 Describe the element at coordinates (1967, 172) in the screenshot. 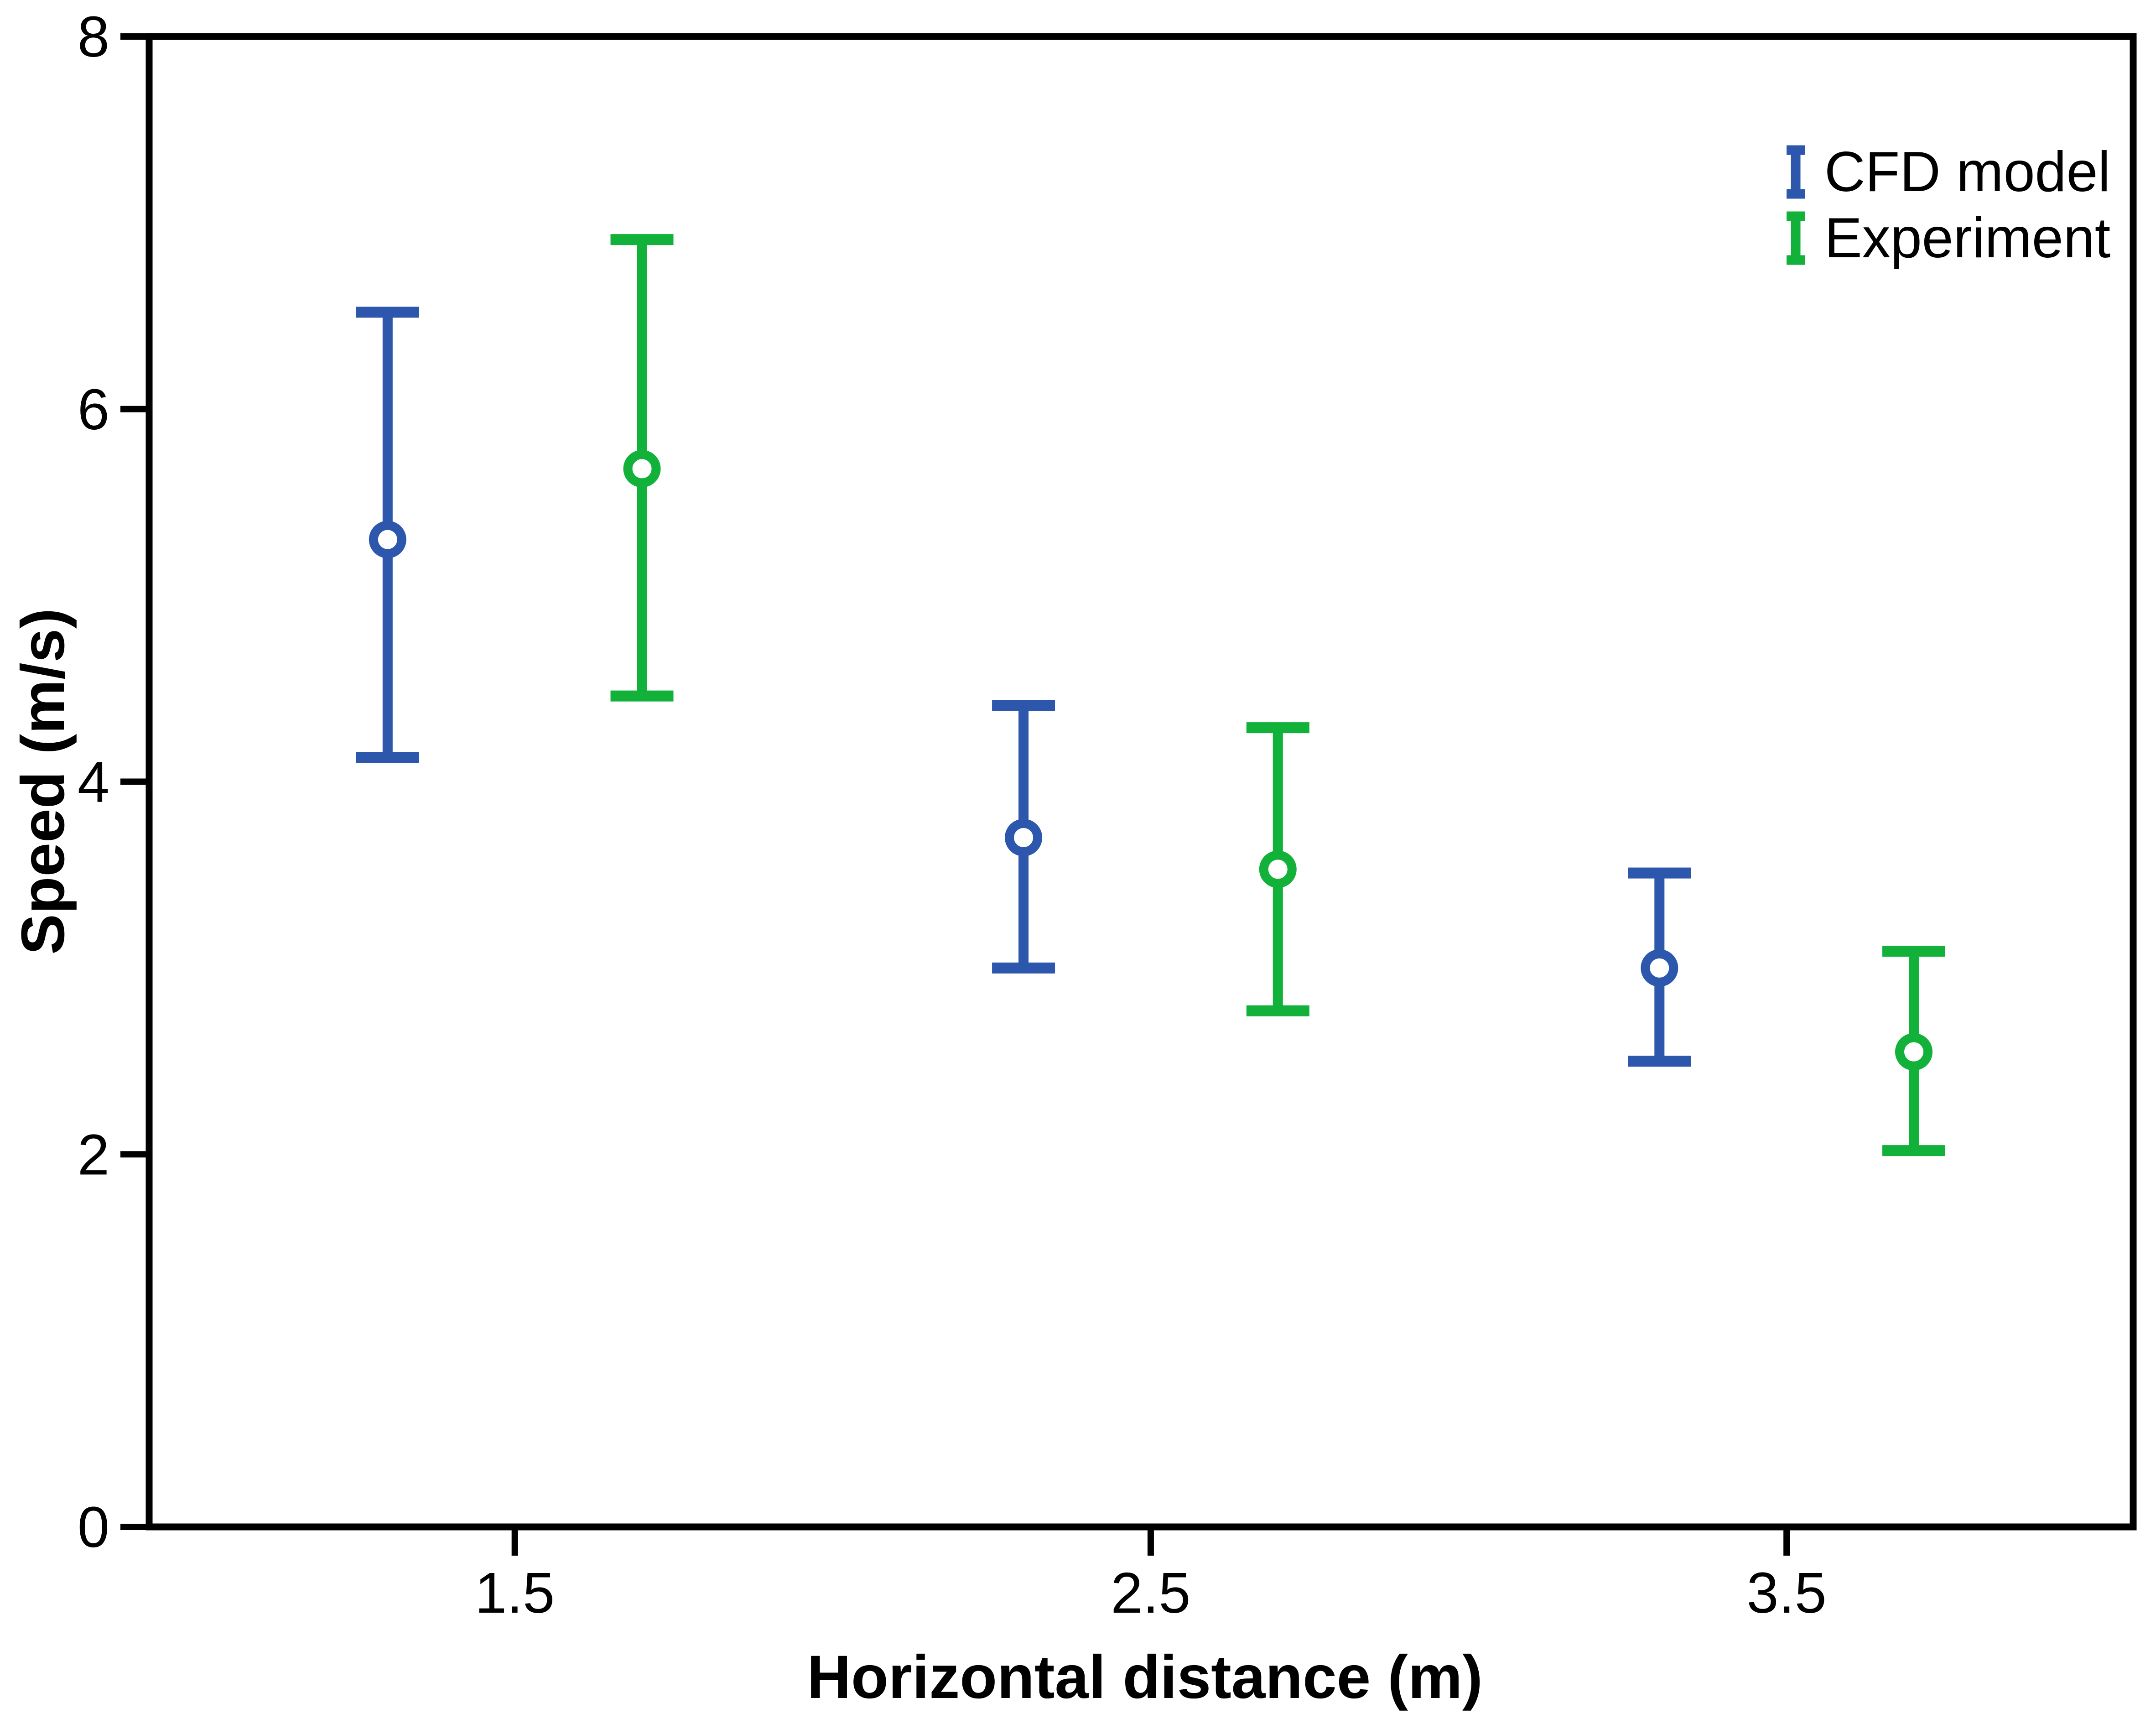

I see `legend-label-cfd-model: CFD model` at that location.